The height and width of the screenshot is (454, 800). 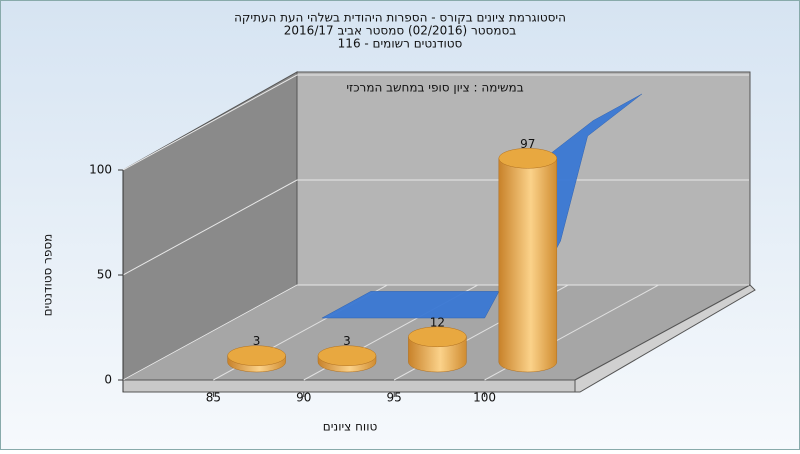 I want to click on title-line: סטודנטים רשומים - 116, so click(x=400, y=44).